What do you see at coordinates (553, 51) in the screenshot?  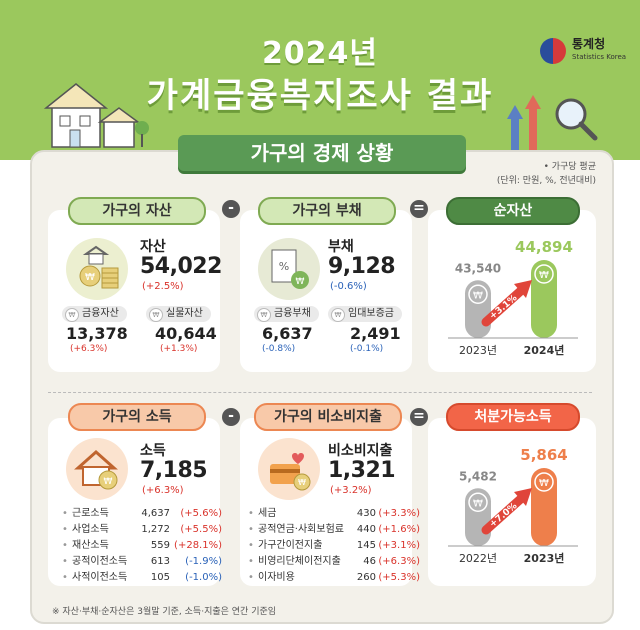 I see `taegeuk-logo-icon` at bounding box center [553, 51].